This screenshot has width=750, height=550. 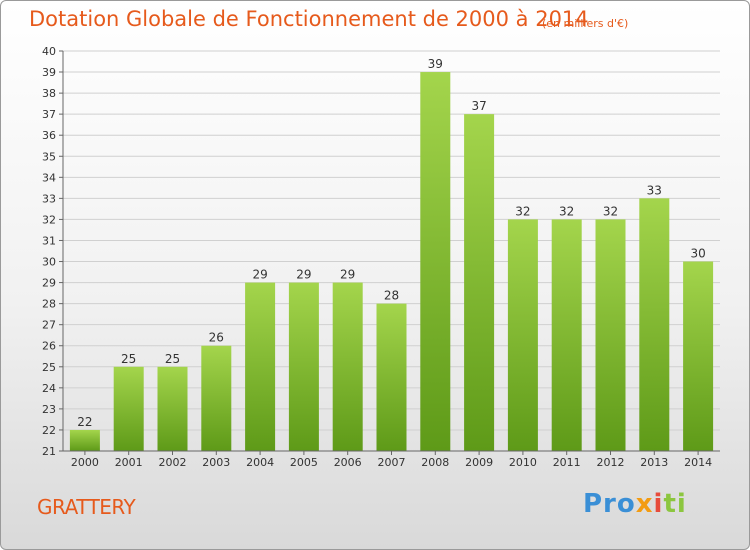 I want to click on y-tick-label: 38, so click(x=49, y=93).